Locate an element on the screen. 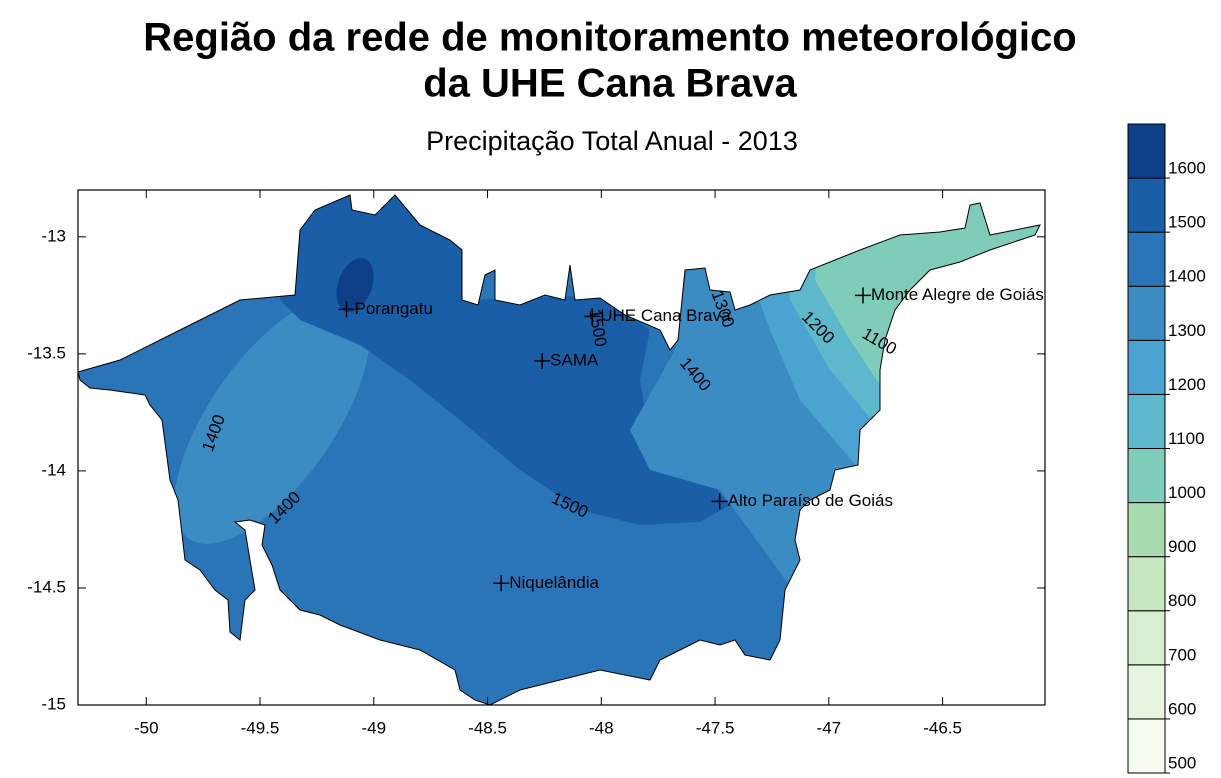  y-tick-label: -13.5 is located at coordinates (46, 352).